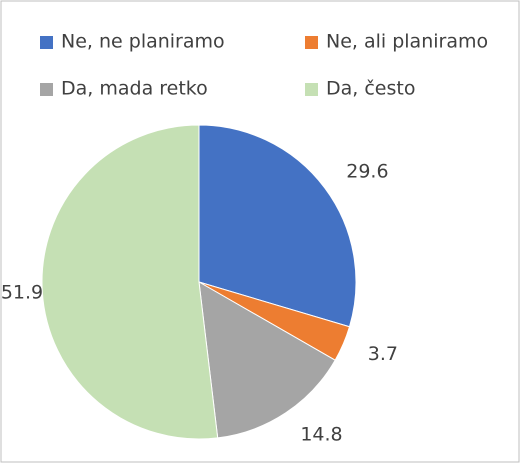 This screenshot has width=520, height=463. Describe the element at coordinates (407, 42) in the screenshot. I see `legend-label: Ne, ali planiramo` at that location.